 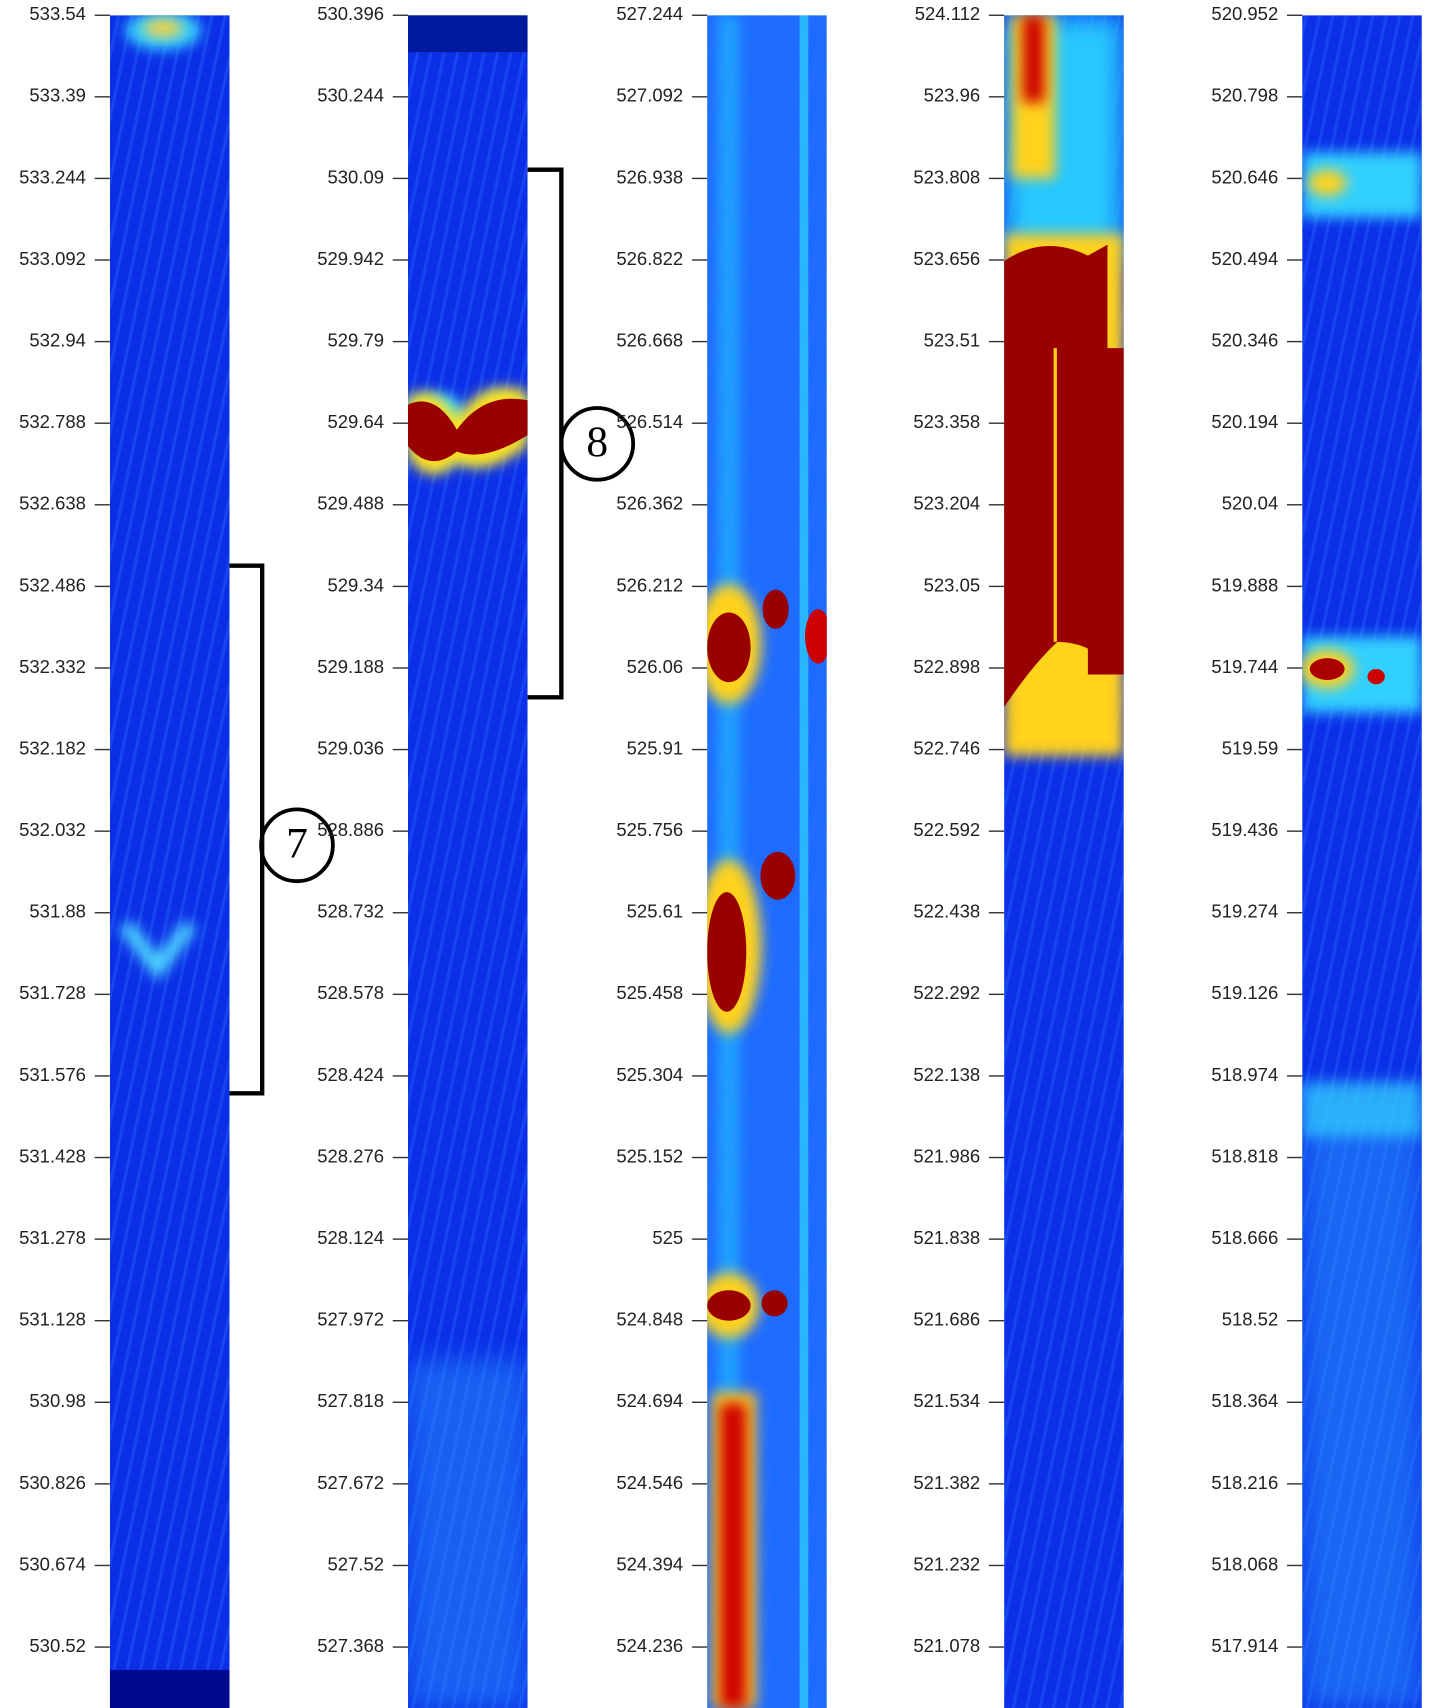 I want to click on annotation-label: 7, so click(x=297, y=843).